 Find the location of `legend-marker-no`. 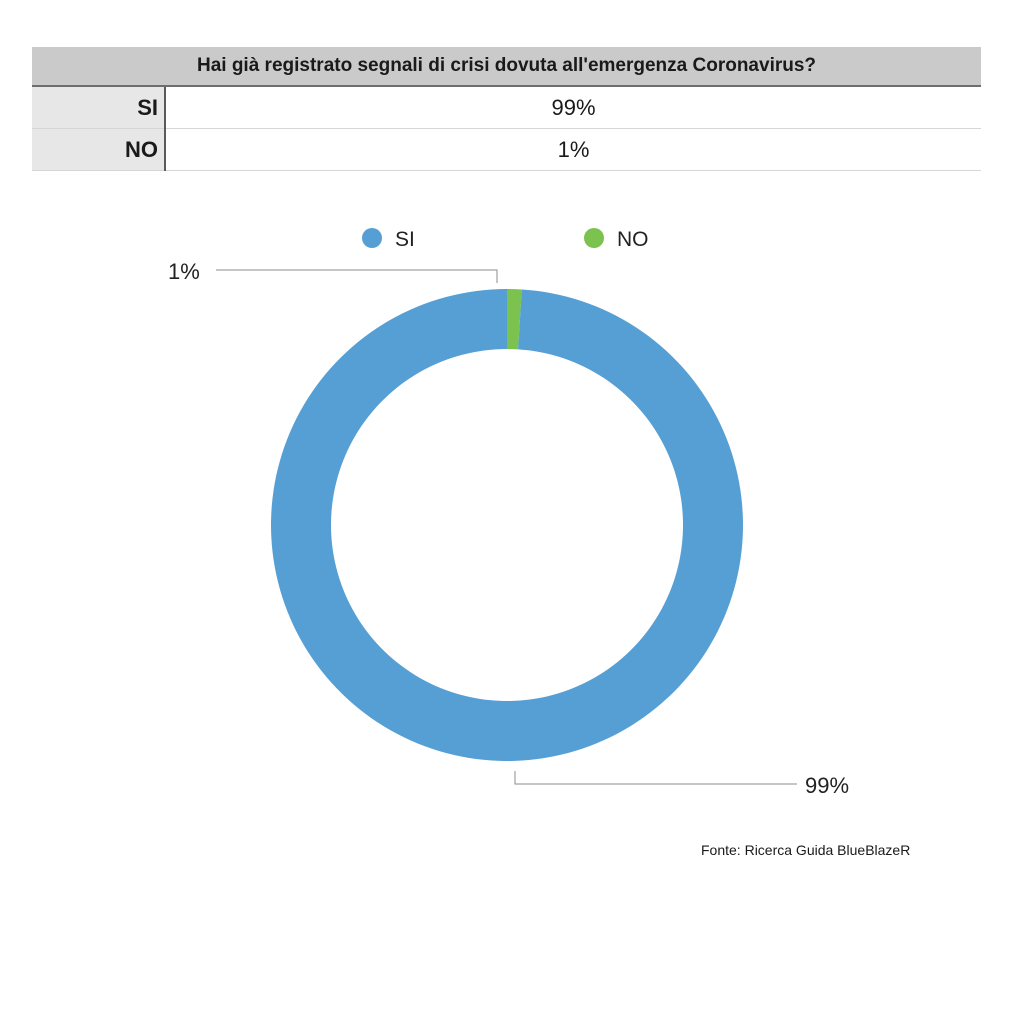

legend-marker-no is located at coordinates (594, 238).